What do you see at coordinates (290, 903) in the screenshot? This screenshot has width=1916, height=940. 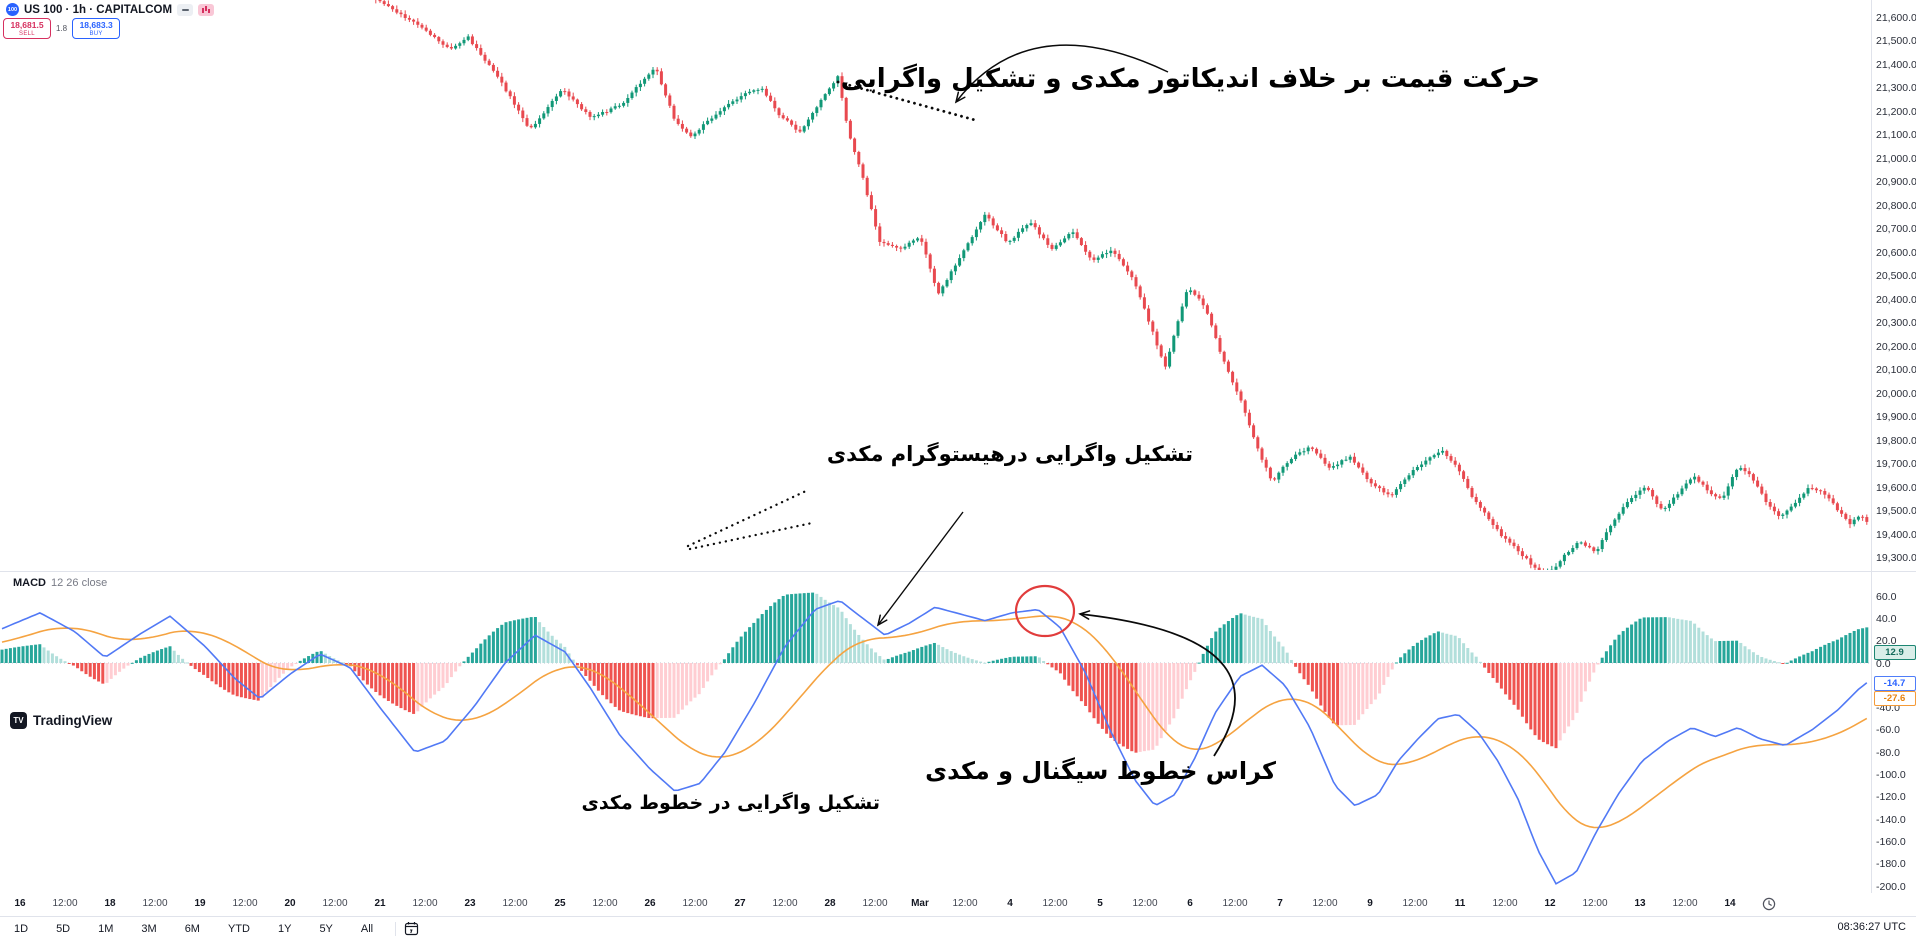 I see `time-axis-day-label: 20` at bounding box center [290, 903].